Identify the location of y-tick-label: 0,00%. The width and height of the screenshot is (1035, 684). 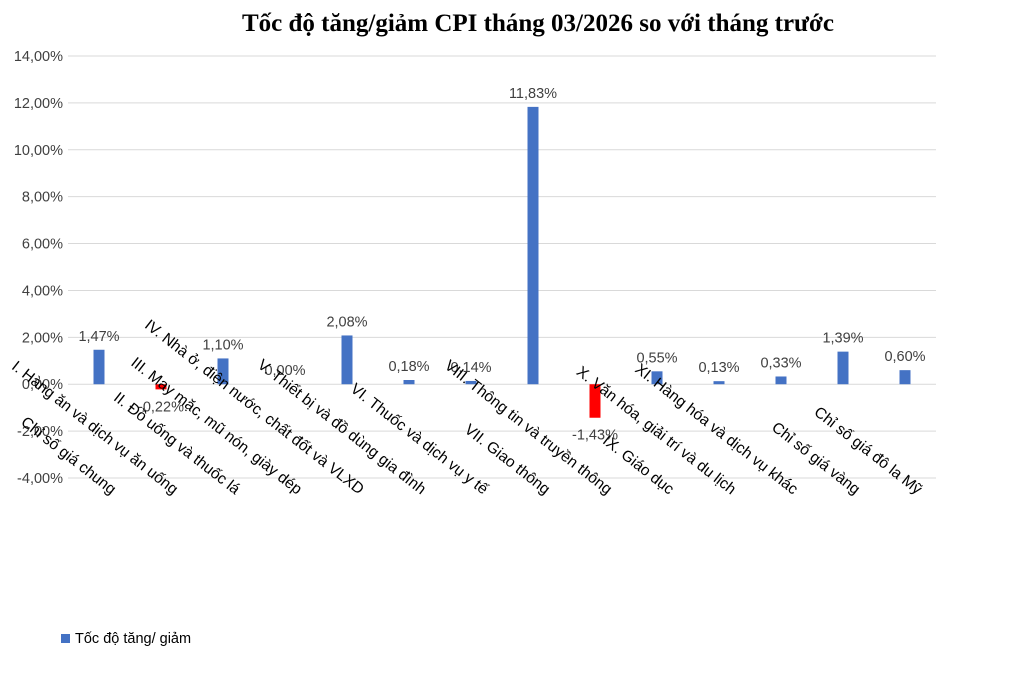
(42, 385).